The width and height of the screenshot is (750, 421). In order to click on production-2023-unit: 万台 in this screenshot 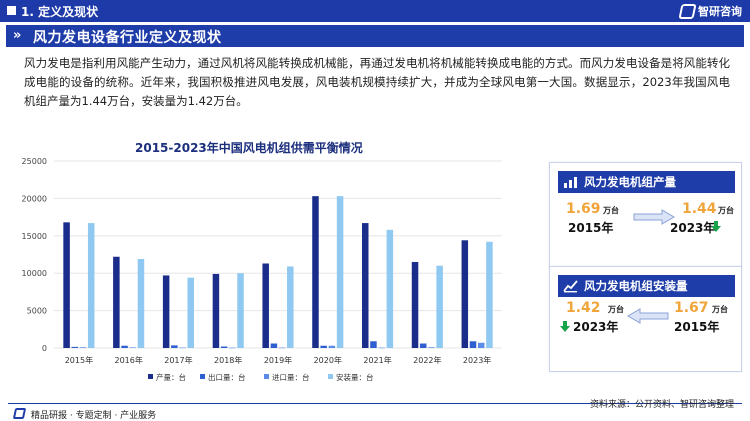, I will do `click(726, 210)`.